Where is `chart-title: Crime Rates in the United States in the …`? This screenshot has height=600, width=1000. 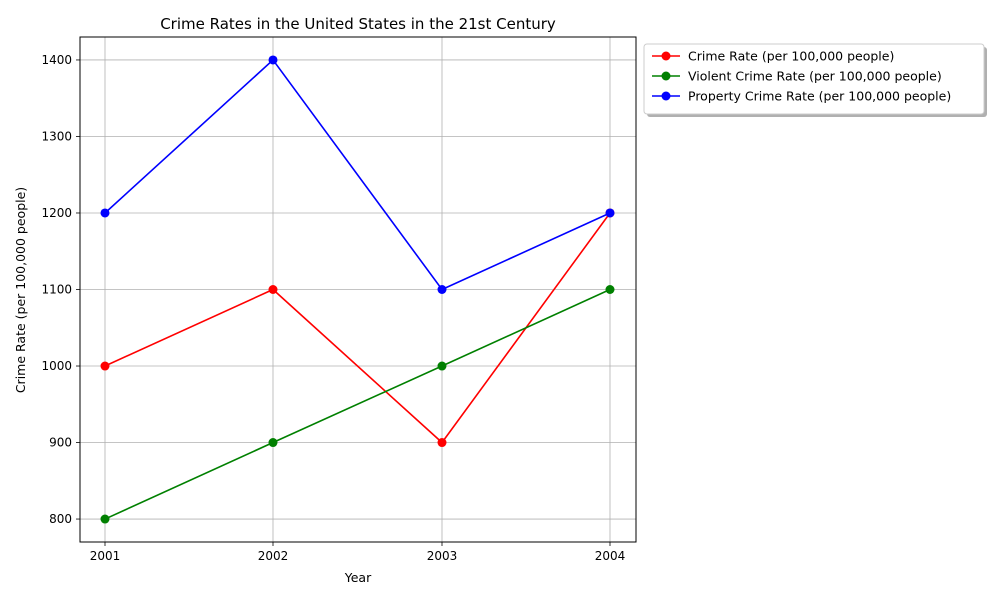
chart-title: Crime Rates in the United States in the … is located at coordinates (358, 24).